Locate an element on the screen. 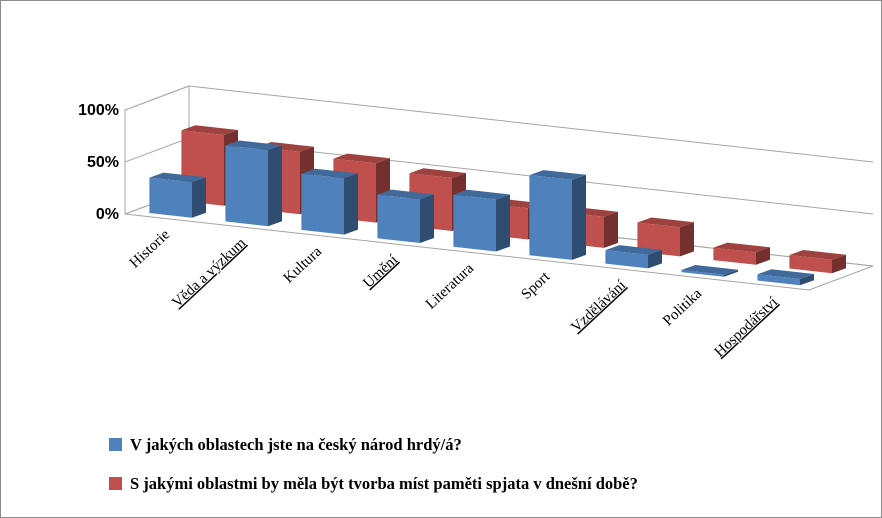 This screenshot has width=882, height=518. bar-s1-c3-top is located at coordinates (329, 173).